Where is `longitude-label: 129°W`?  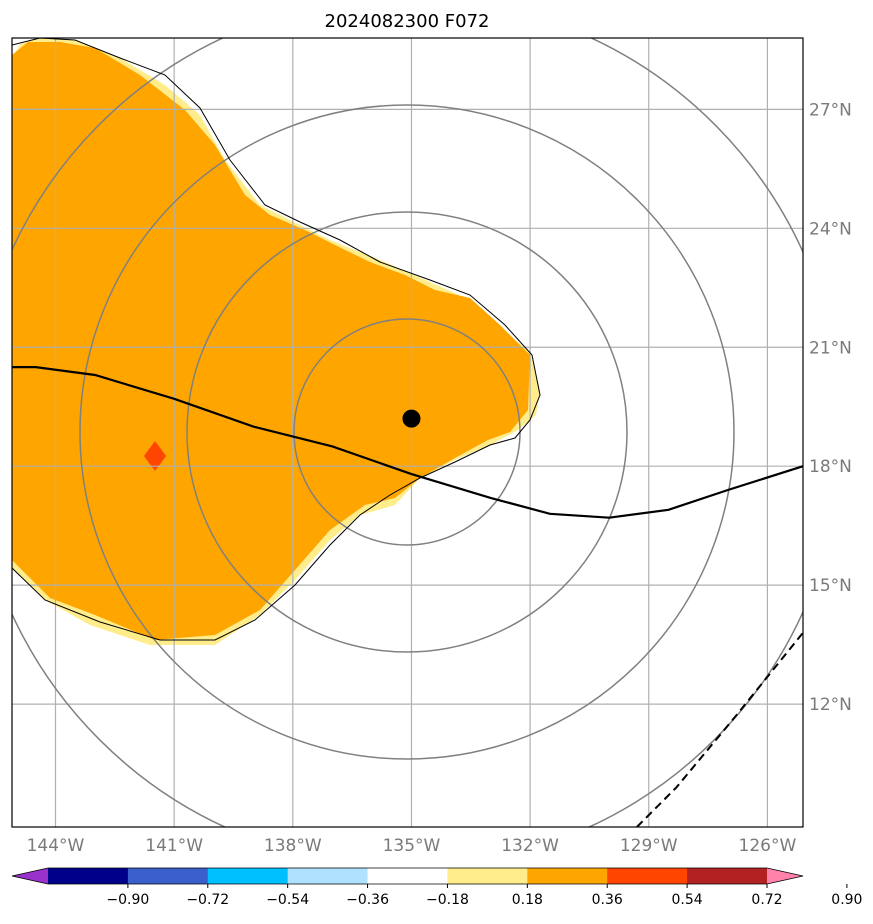 longitude-label: 129°W is located at coordinates (649, 846).